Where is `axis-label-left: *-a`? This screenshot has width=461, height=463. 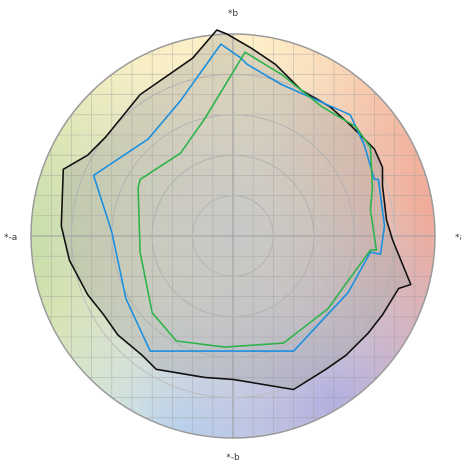
axis-label-left: *-a is located at coordinates (10, 238).